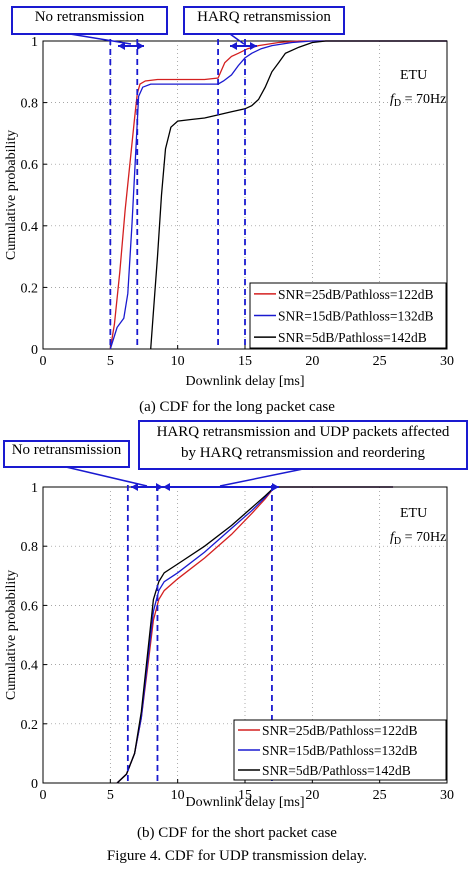 This screenshot has width=474, height=873. What do you see at coordinates (30, 606) in the screenshot?
I see `chart2-y-tick-label: 0.6` at bounding box center [30, 606].